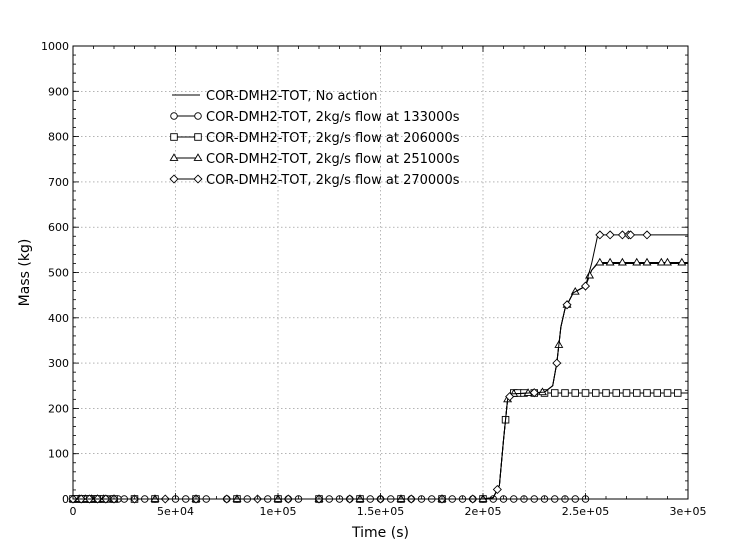  What do you see at coordinates (58, 137) in the screenshot?
I see `y-tick-label: 800` at bounding box center [58, 137].